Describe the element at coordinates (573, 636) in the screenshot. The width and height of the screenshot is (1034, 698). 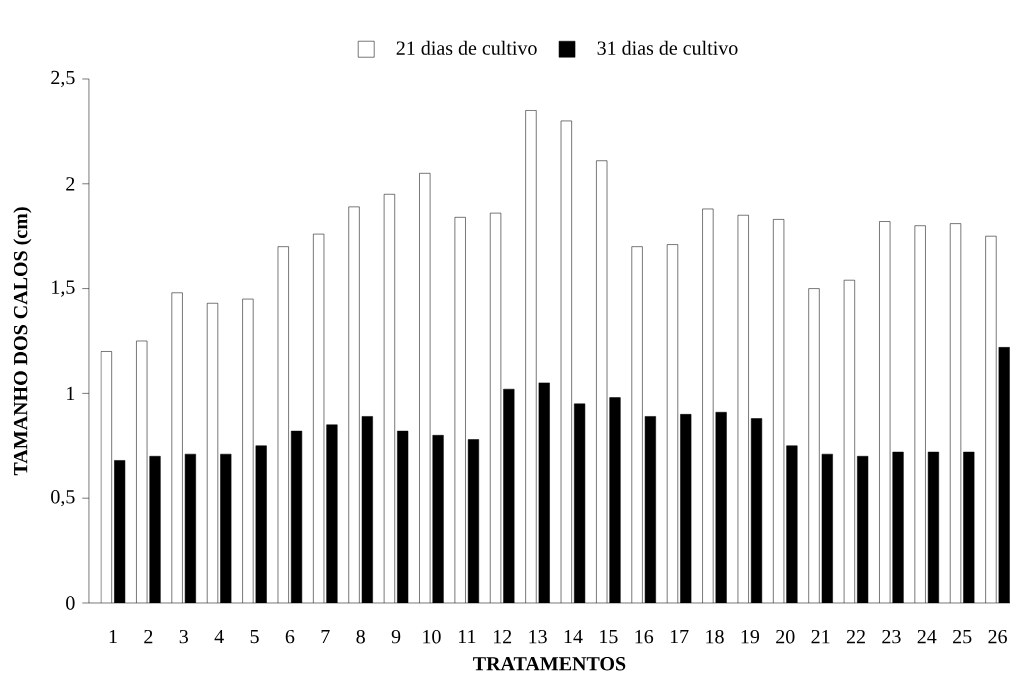
I see `x-tick-label: 14` at that location.